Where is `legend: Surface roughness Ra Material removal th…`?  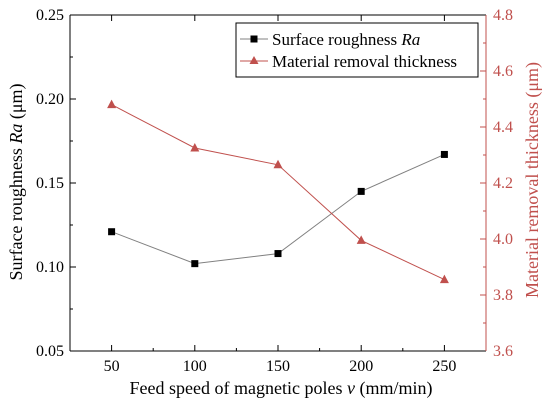 legend: Surface roughness Ra Material removal th… is located at coordinates (357, 50).